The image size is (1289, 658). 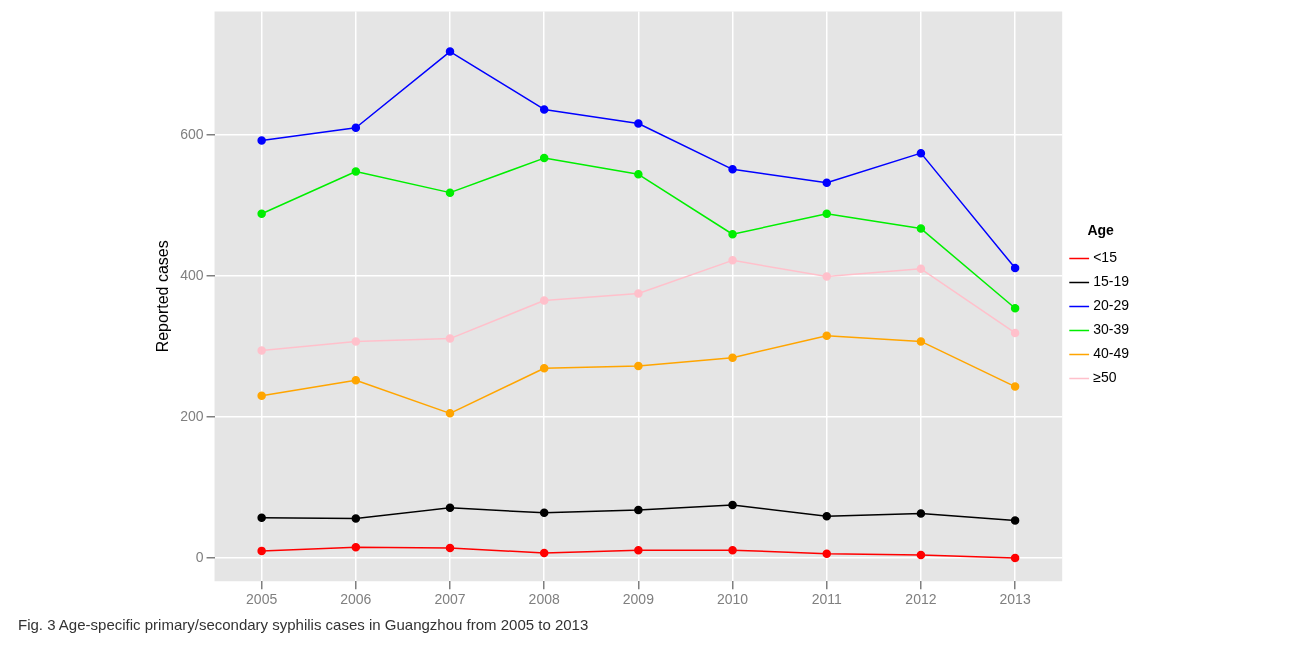 What do you see at coordinates (1111, 353) in the screenshot?
I see `legend-label: 40-49` at bounding box center [1111, 353].